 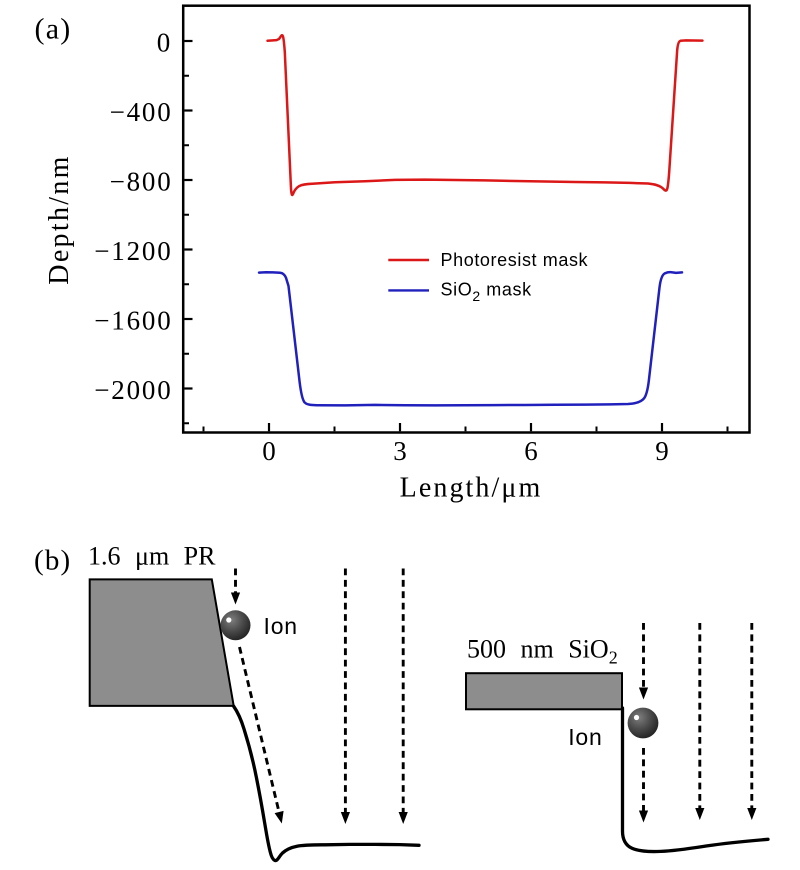 I want to click on svg-text: 6, so click(x=531, y=451).